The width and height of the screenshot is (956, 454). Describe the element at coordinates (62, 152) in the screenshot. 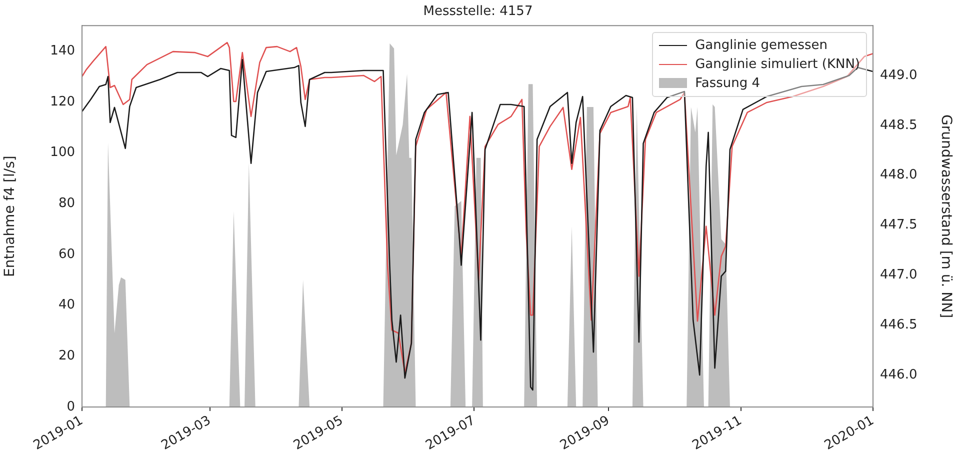

I see `y-tick-label: 100` at that location.